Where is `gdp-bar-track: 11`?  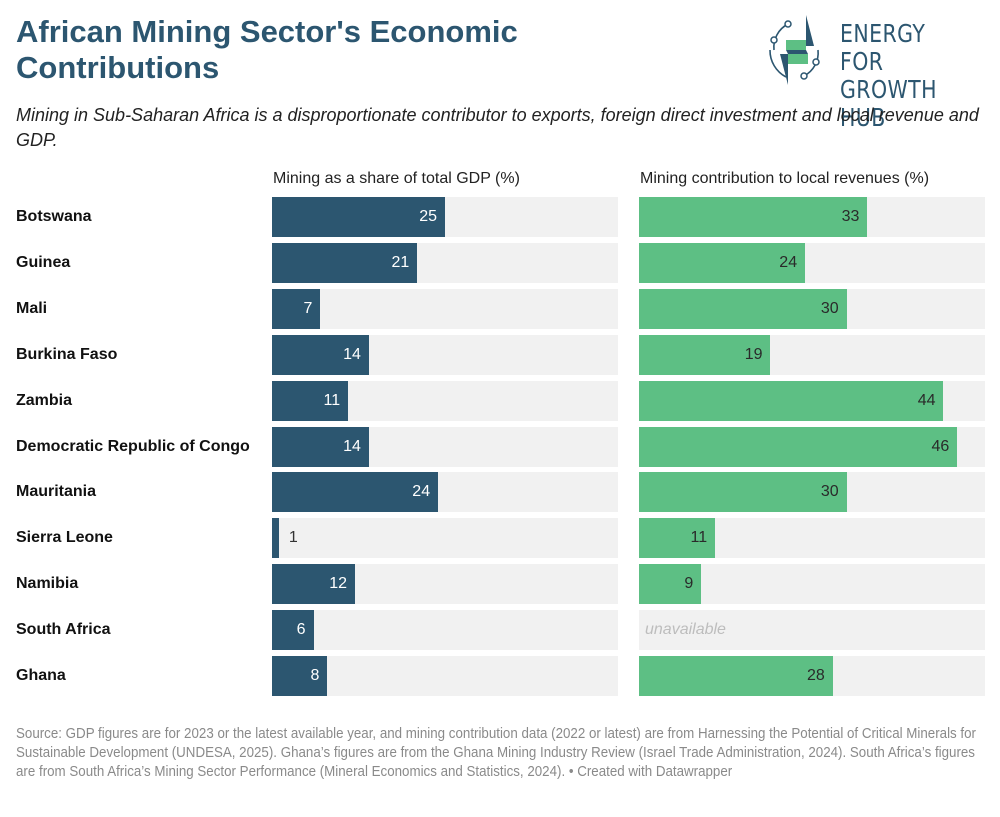 gdp-bar-track: 11 is located at coordinates (445, 401).